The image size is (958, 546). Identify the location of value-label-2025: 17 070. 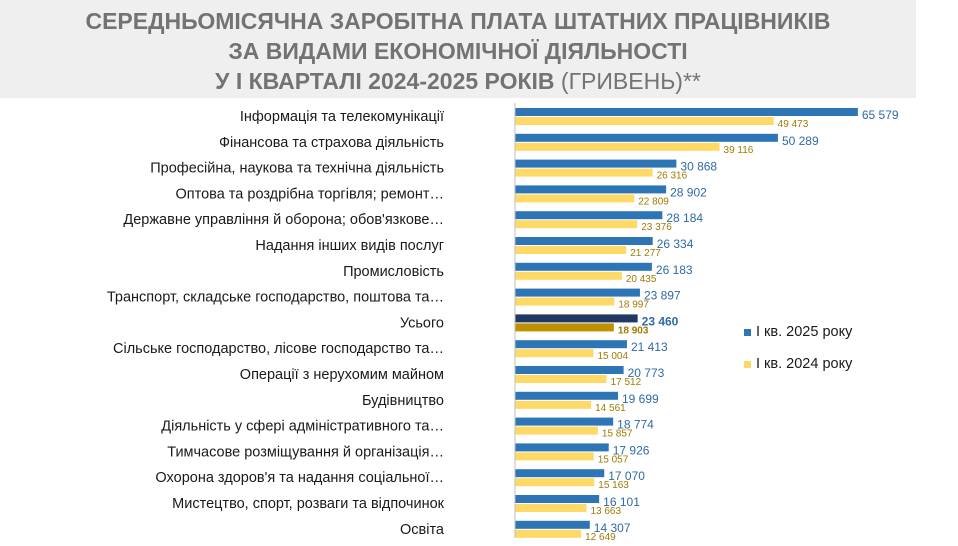
(626, 476).